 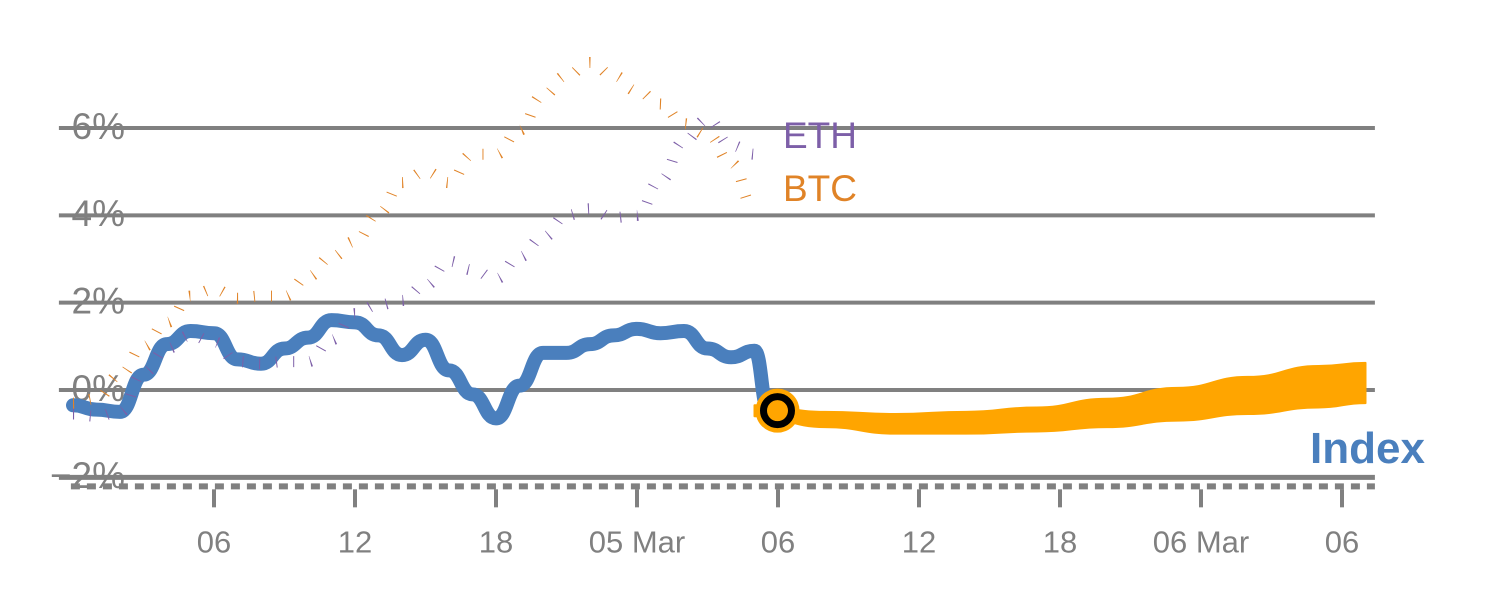 I want to click on marker-layer, so click(x=777, y=410).